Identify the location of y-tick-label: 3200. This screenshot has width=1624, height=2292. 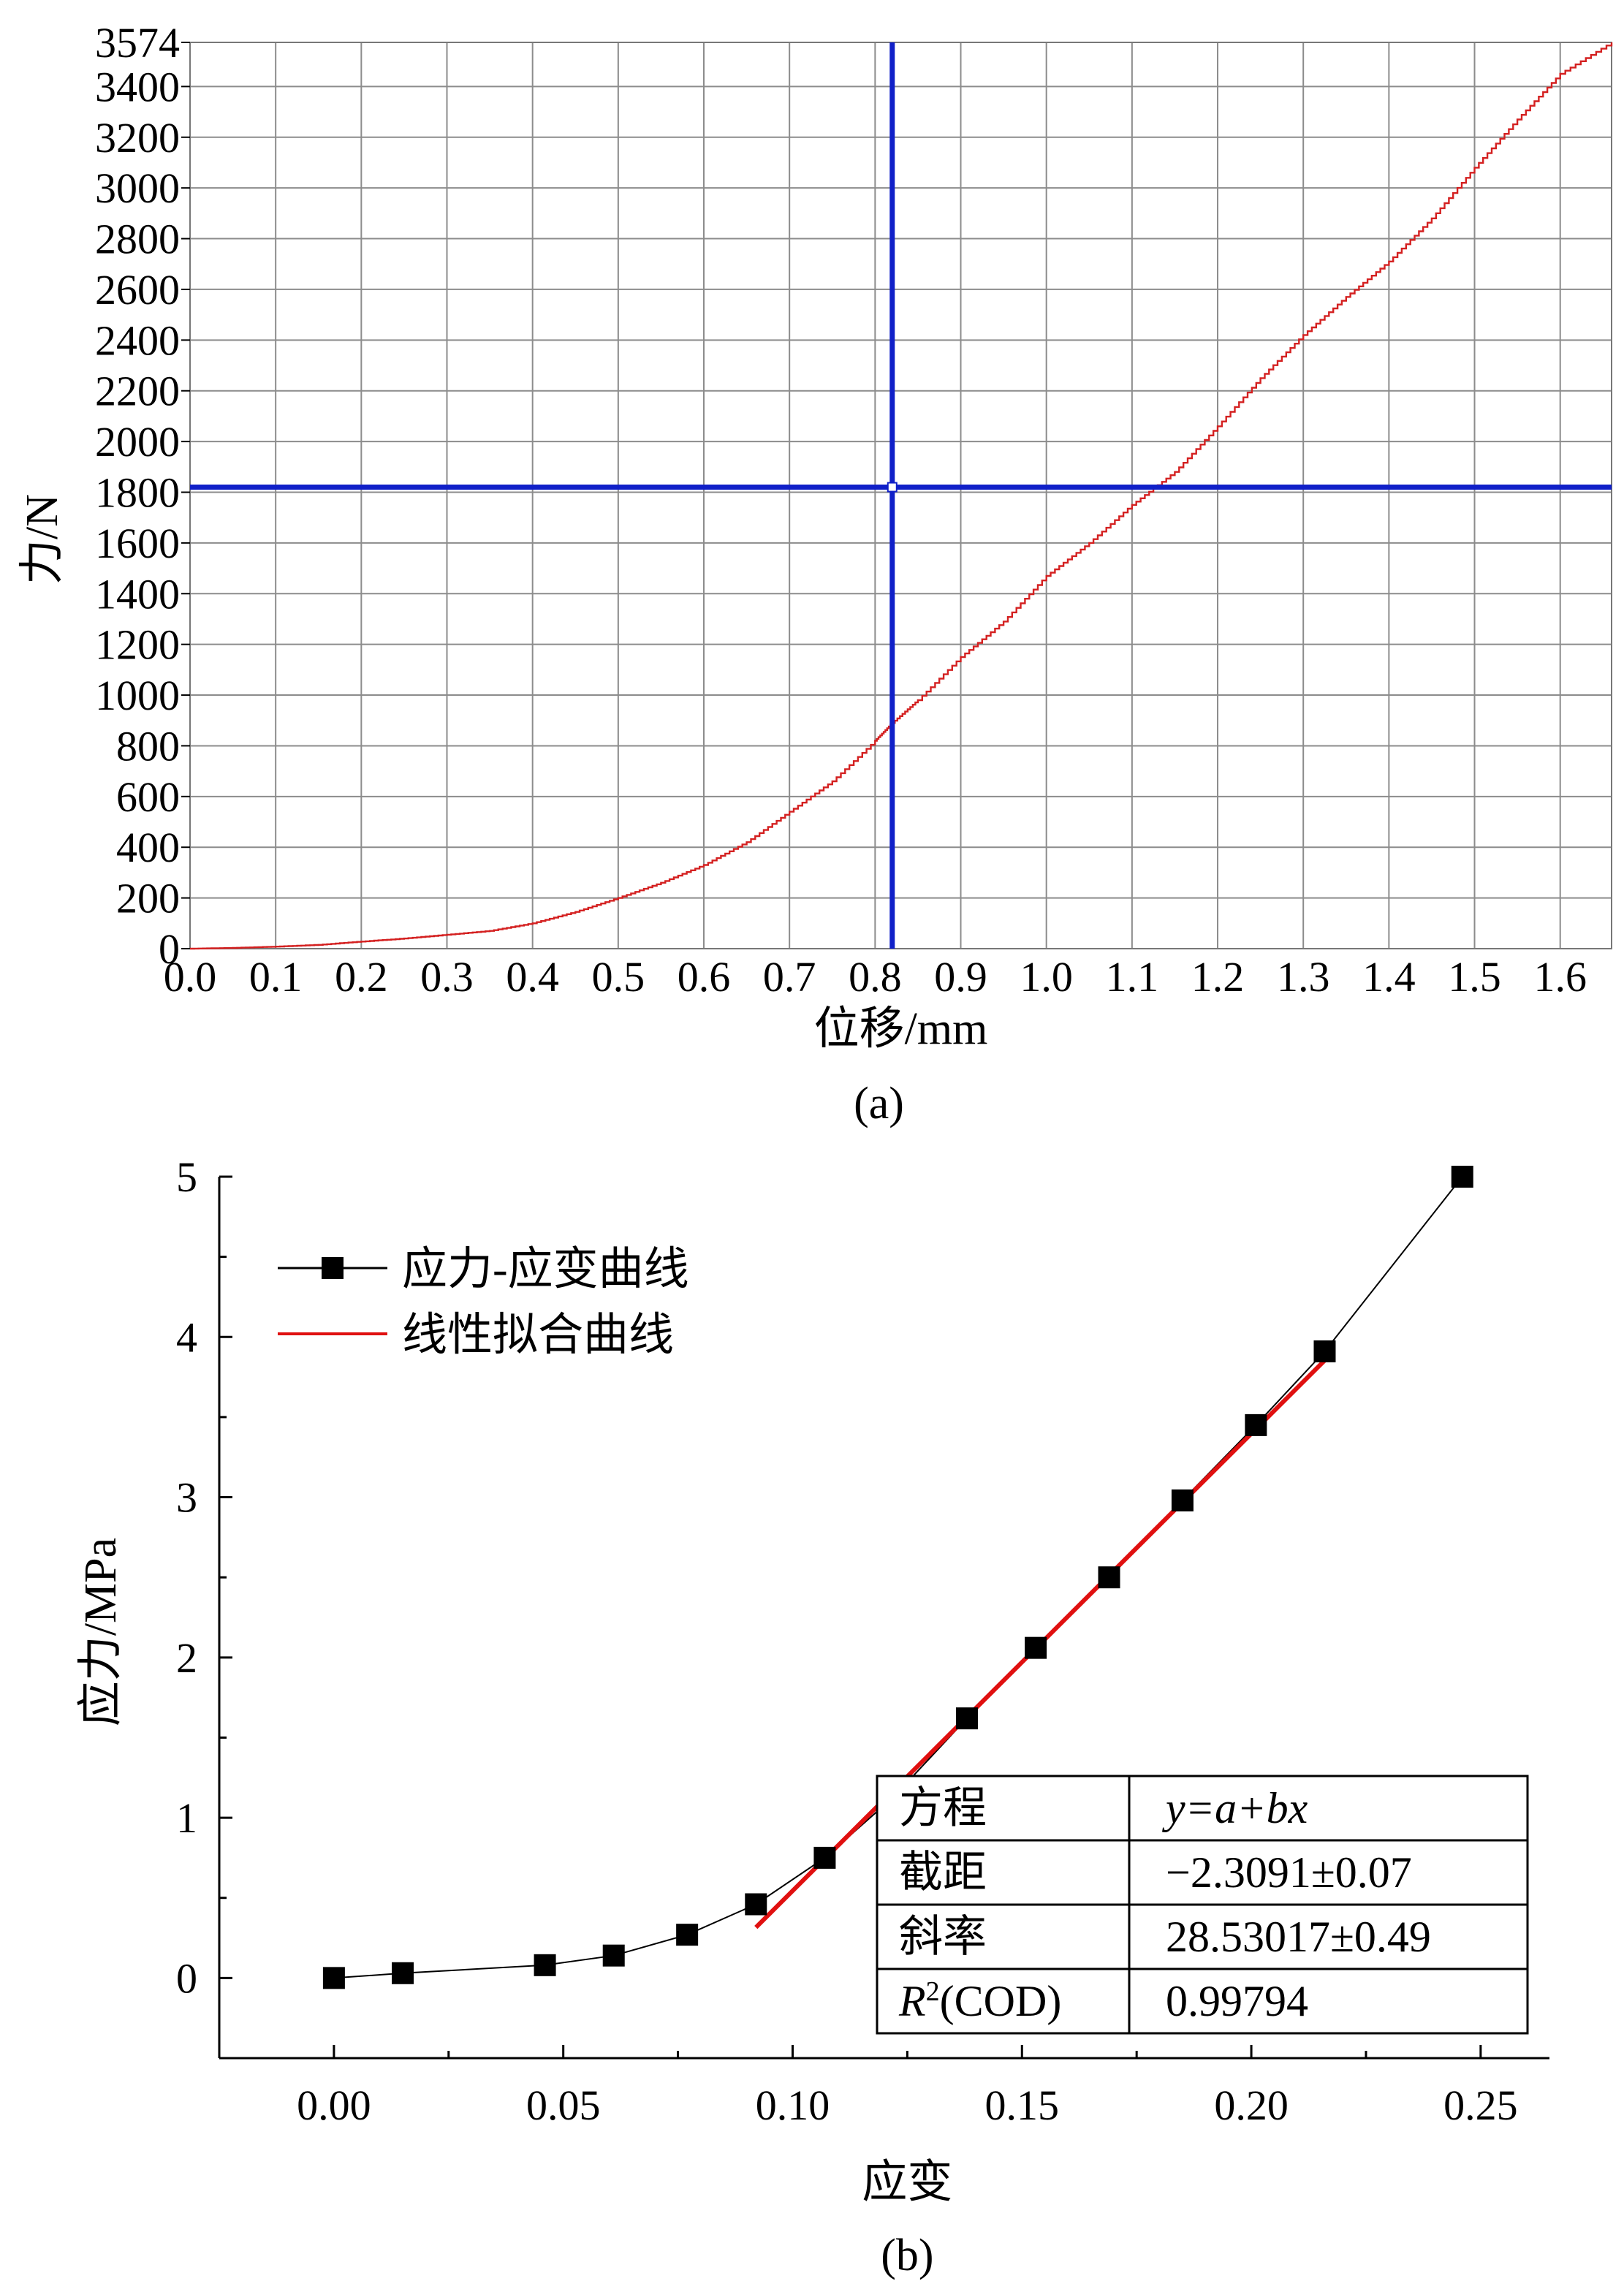
(137, 138).